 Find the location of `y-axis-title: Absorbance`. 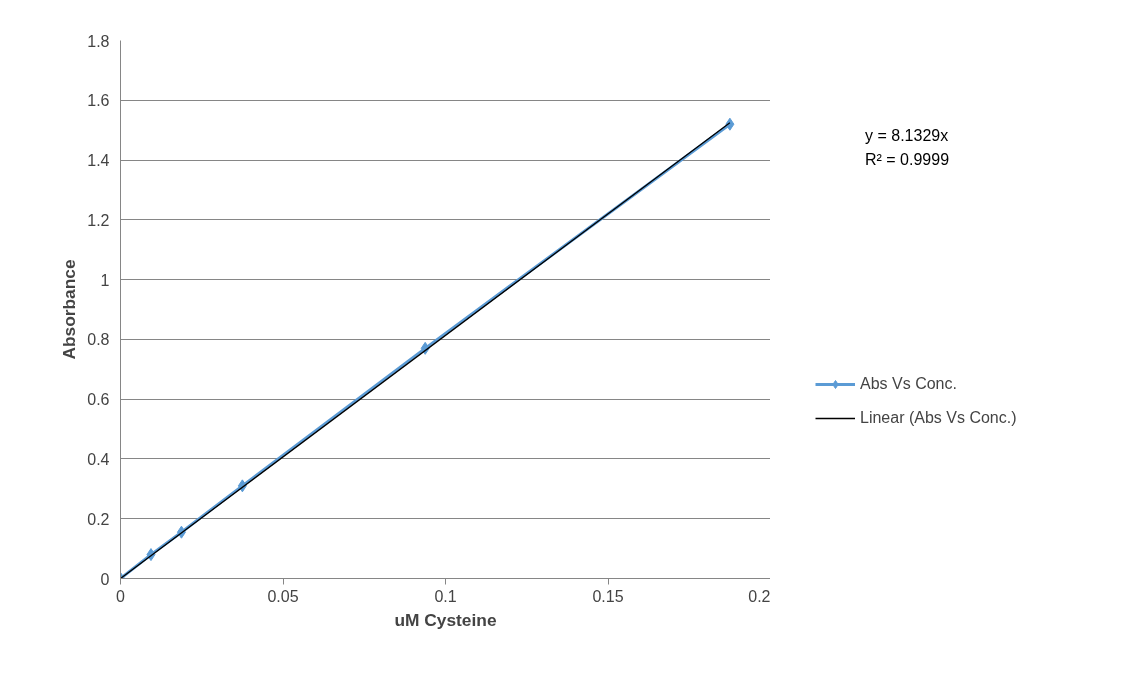

y-axis-title: Absorbance is located at coordinates (69, 309).